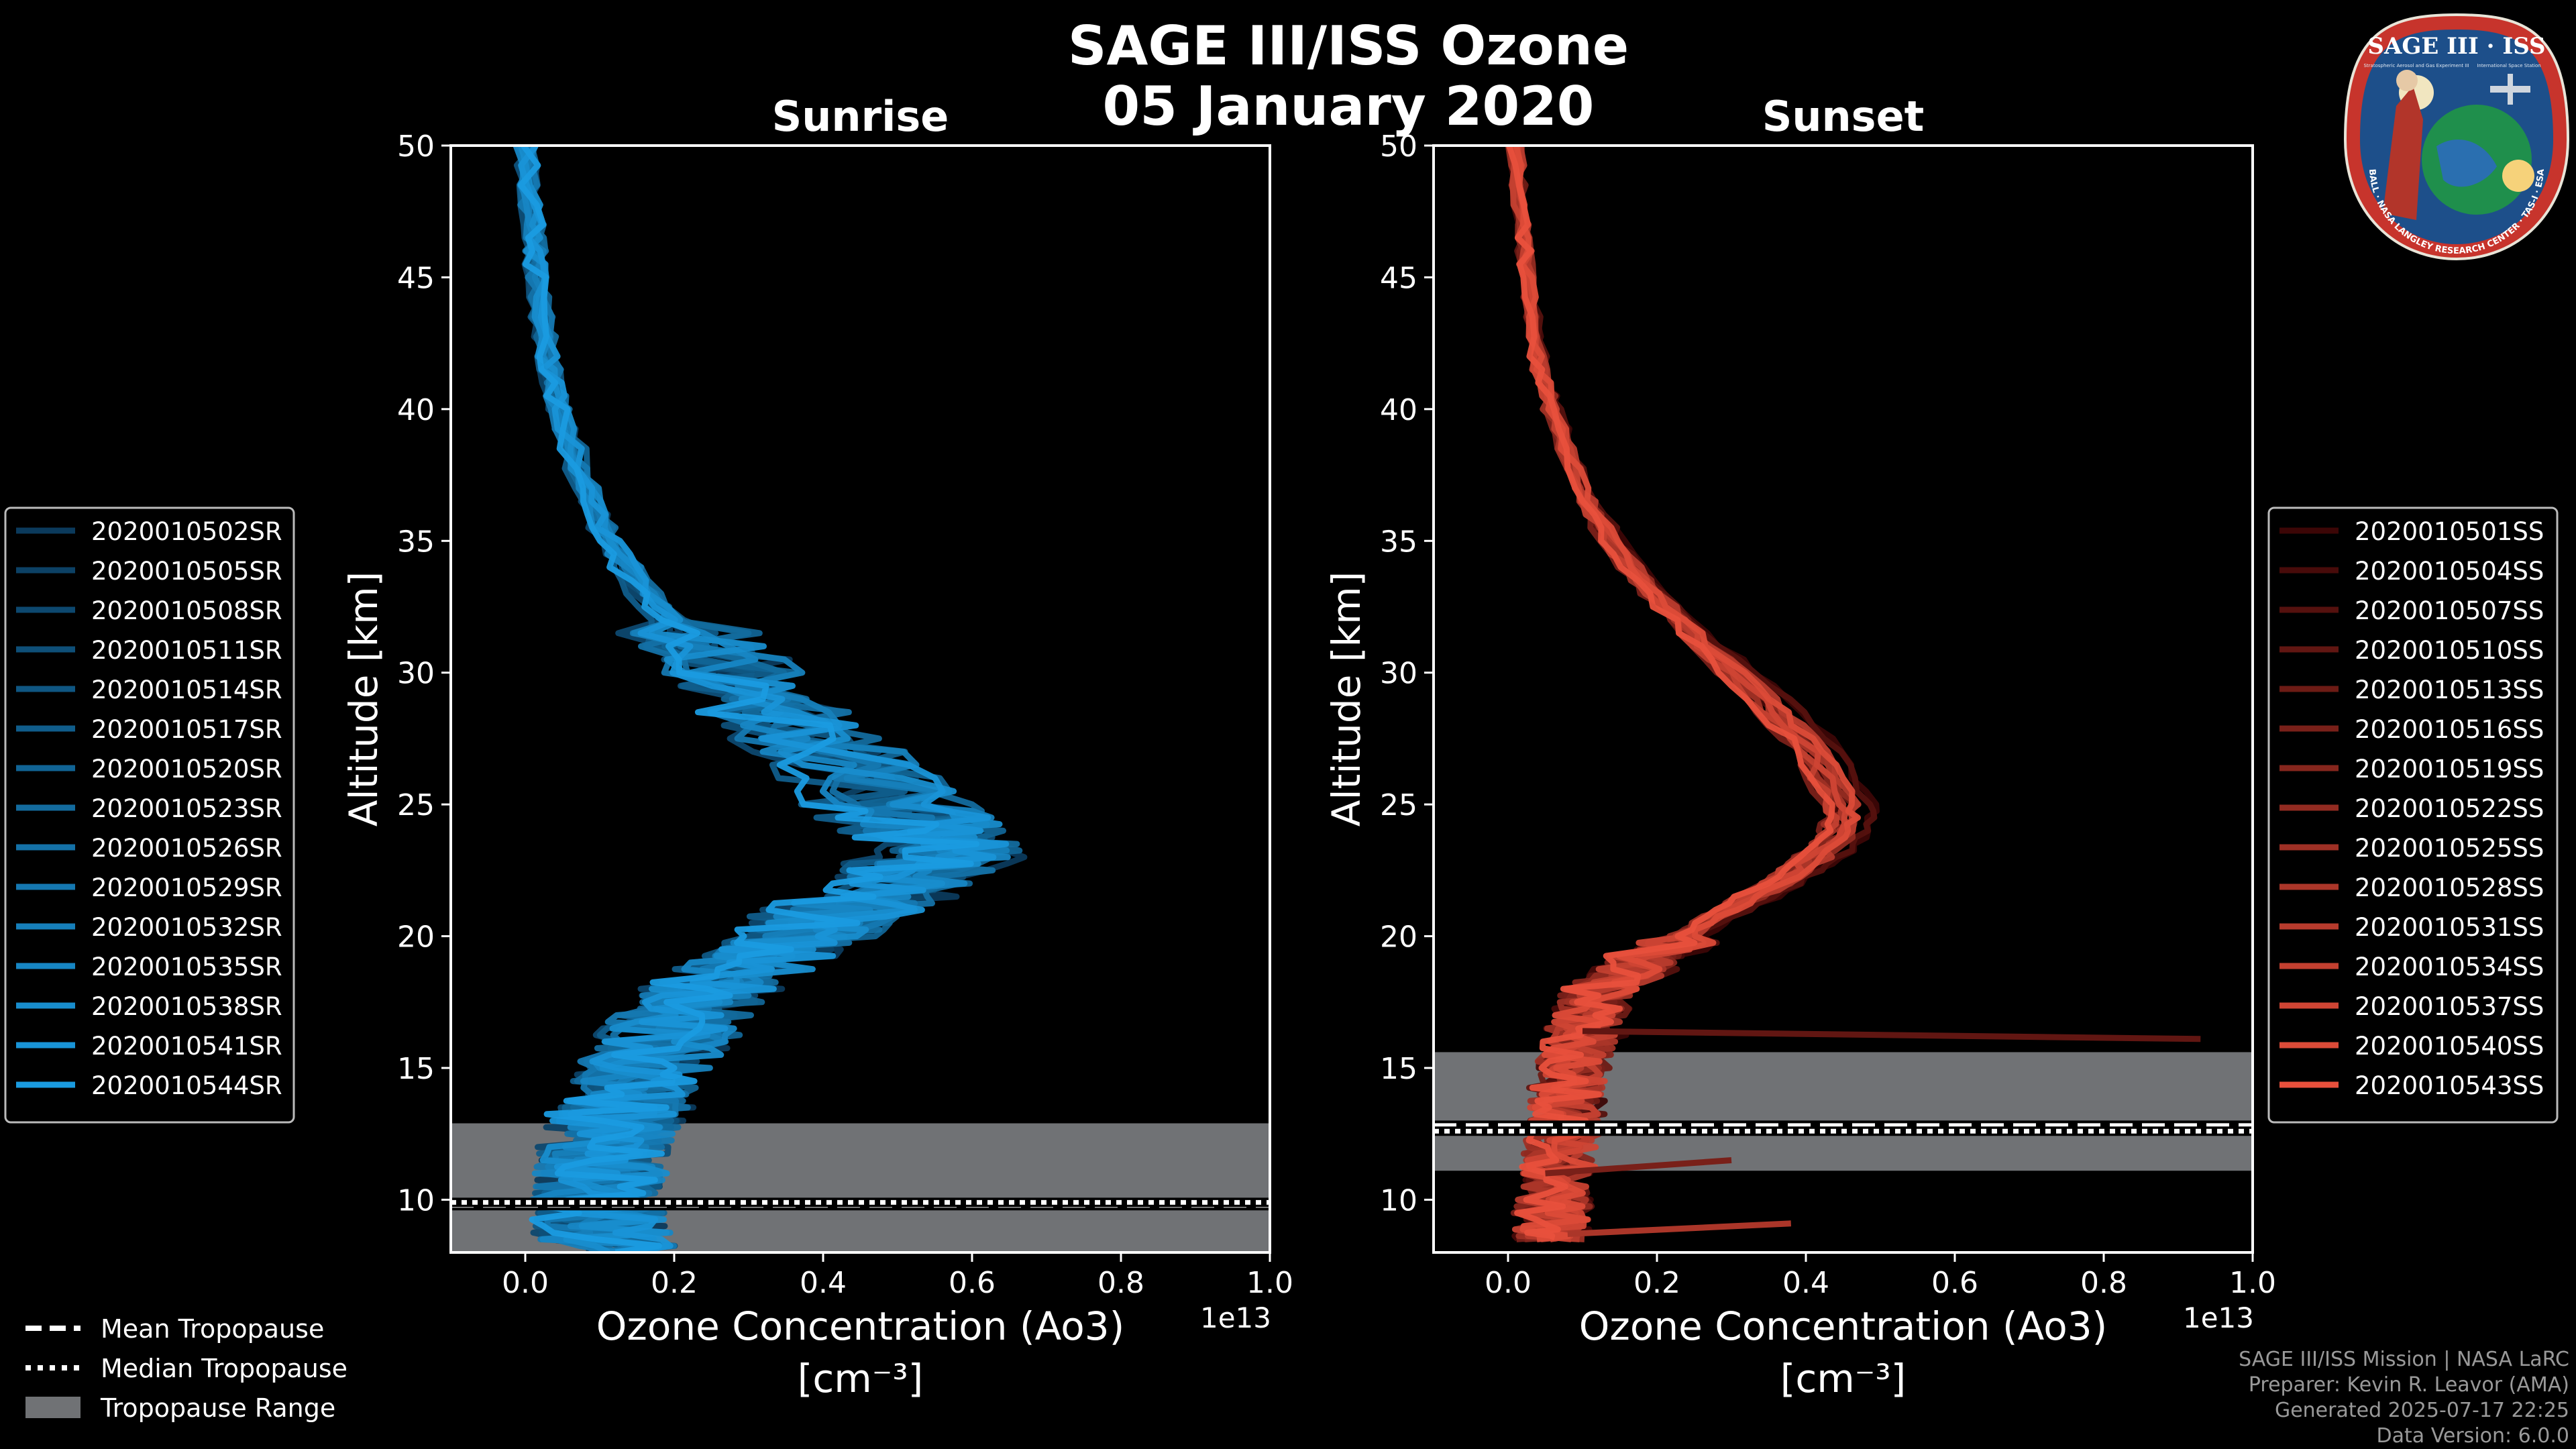 Image resolution: width=2576 pixels, height=1449 pixels. Describe the element at coordinates (2407, 80) in the screenshot. I see `figure-head-shape` at that location.